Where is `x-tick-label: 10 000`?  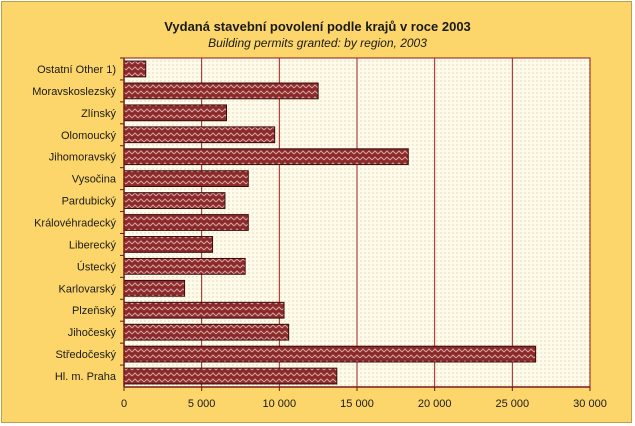
x-tick-label: 10 000 is located at coordinates (280, 404).